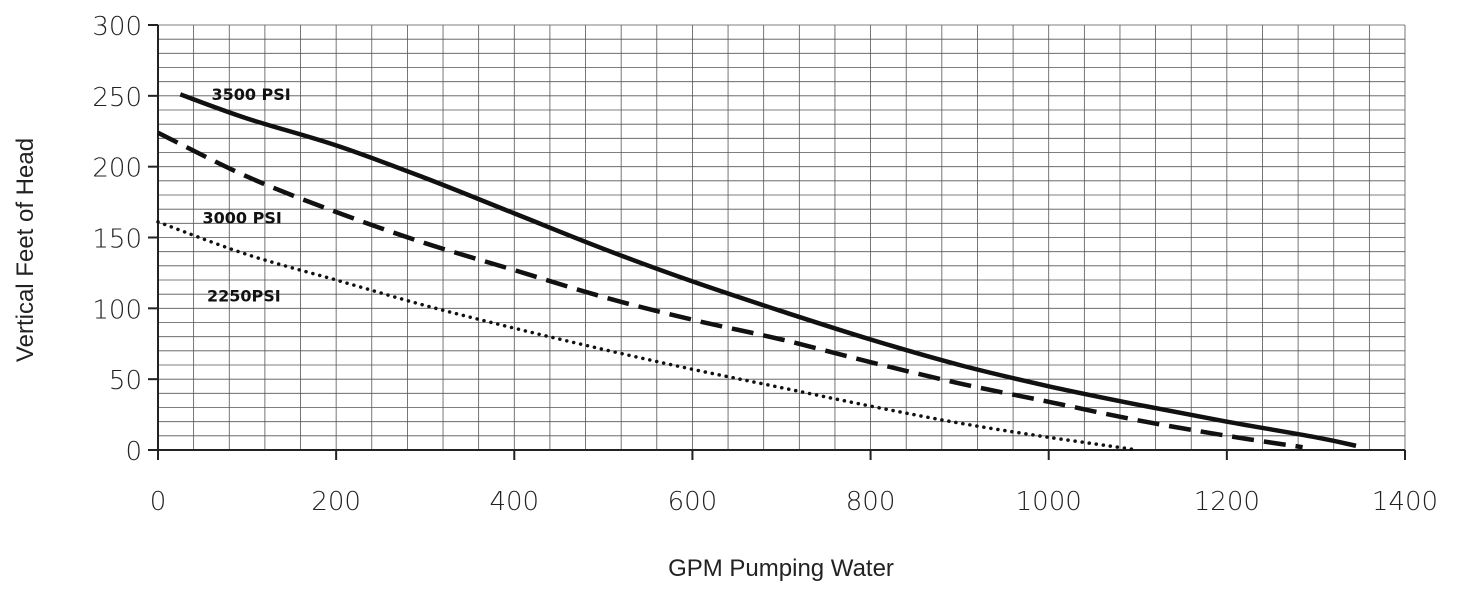  What do you see at coordinates (158, 502) in the screenshot?
I see `x-tick-label: 0` at bounding box center [158, 502].